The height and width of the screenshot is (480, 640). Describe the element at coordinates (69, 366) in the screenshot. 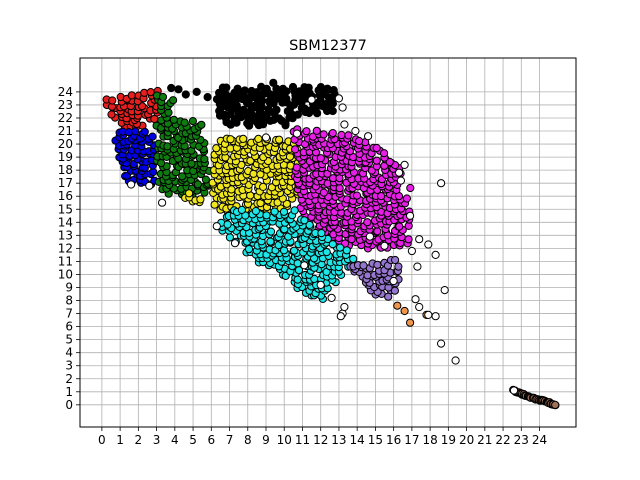

I see `y-tick-label: 3` at that location.